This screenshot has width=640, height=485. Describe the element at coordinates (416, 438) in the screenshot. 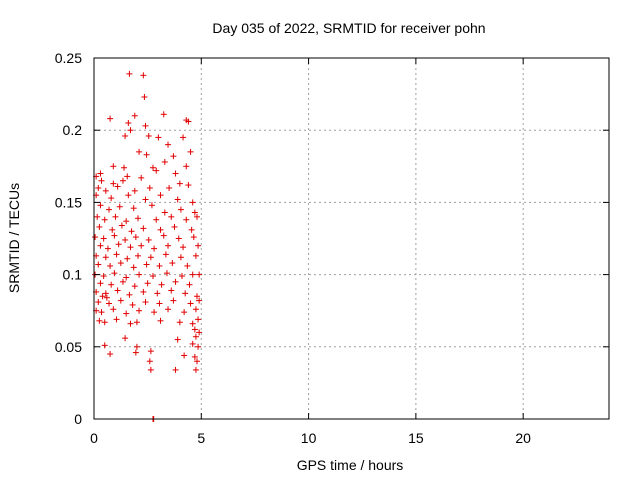

I see `x-tick-label: 15` at that location.